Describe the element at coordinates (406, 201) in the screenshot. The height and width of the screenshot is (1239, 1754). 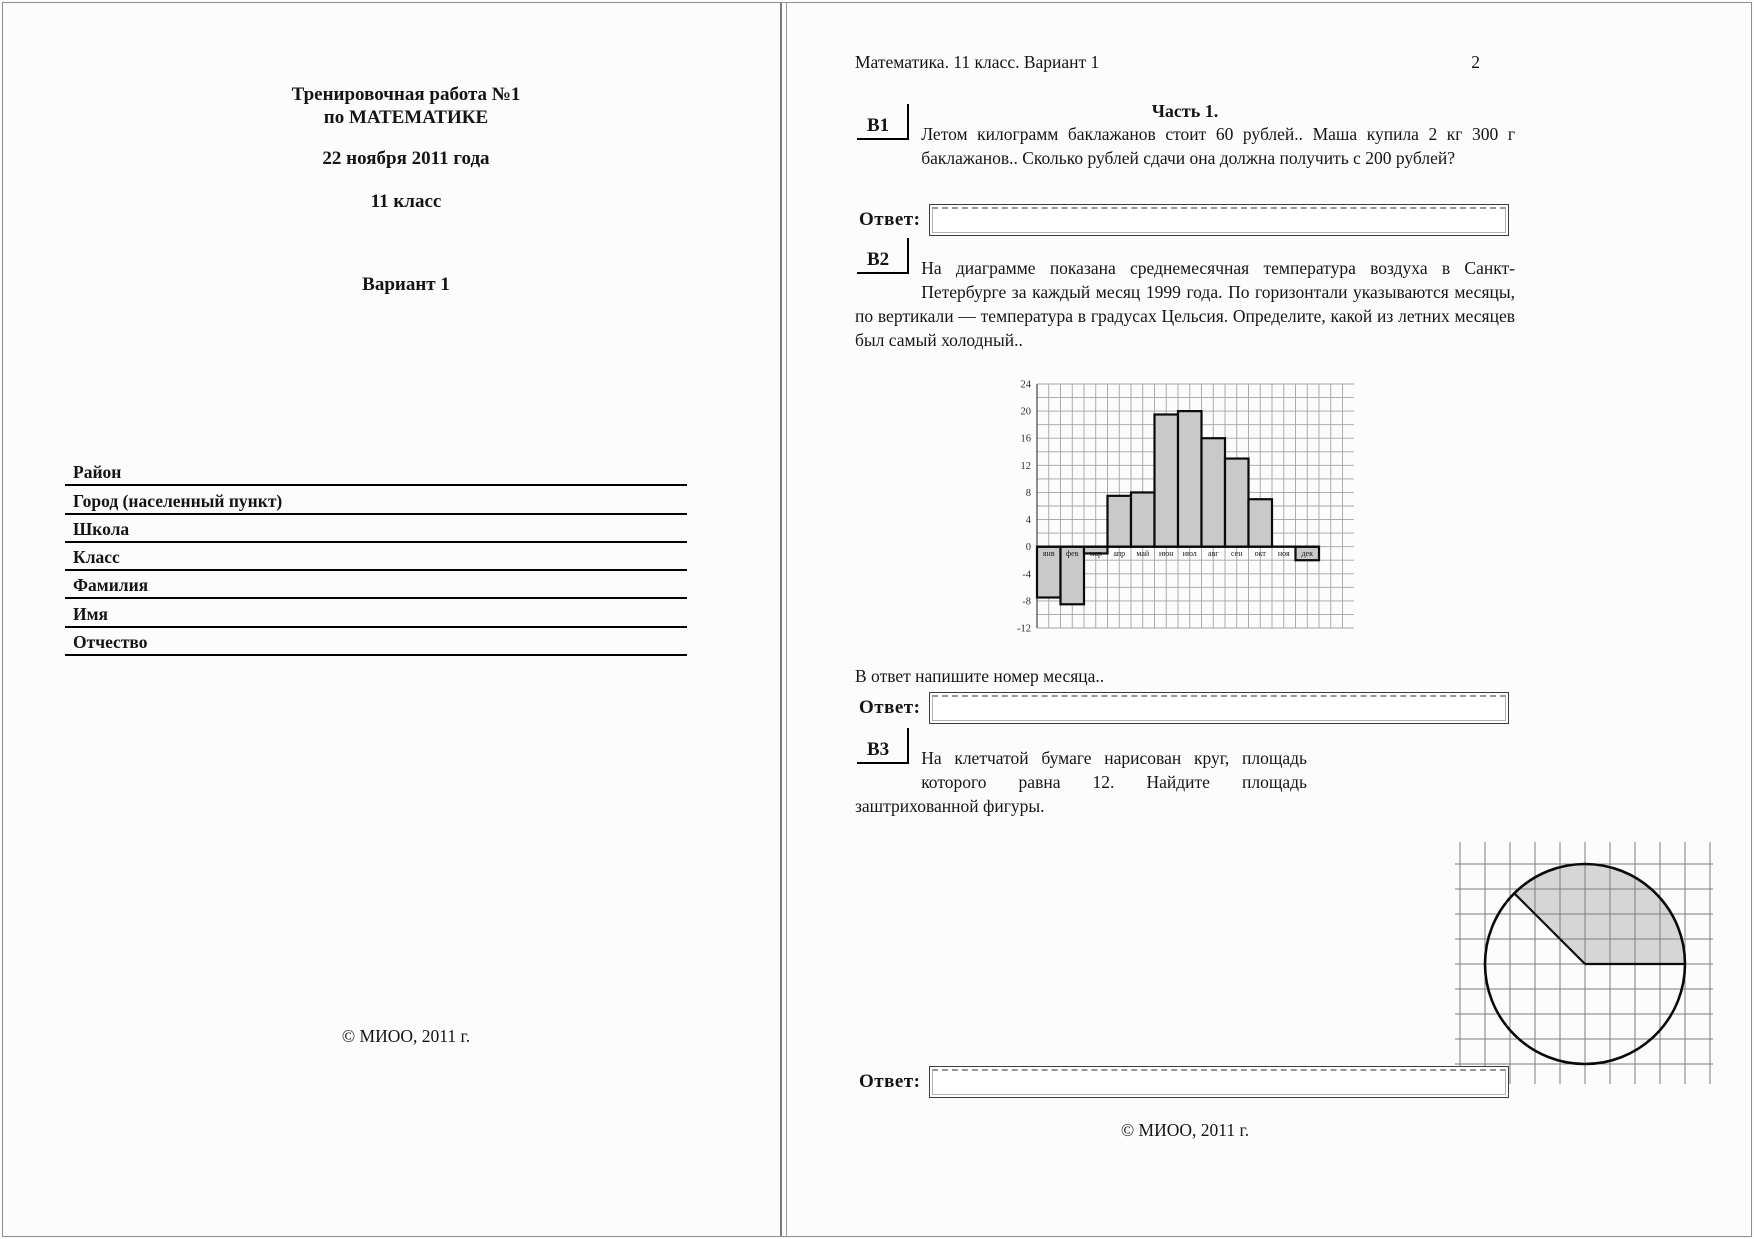
I see `work-grade: 11 класс` at that location.